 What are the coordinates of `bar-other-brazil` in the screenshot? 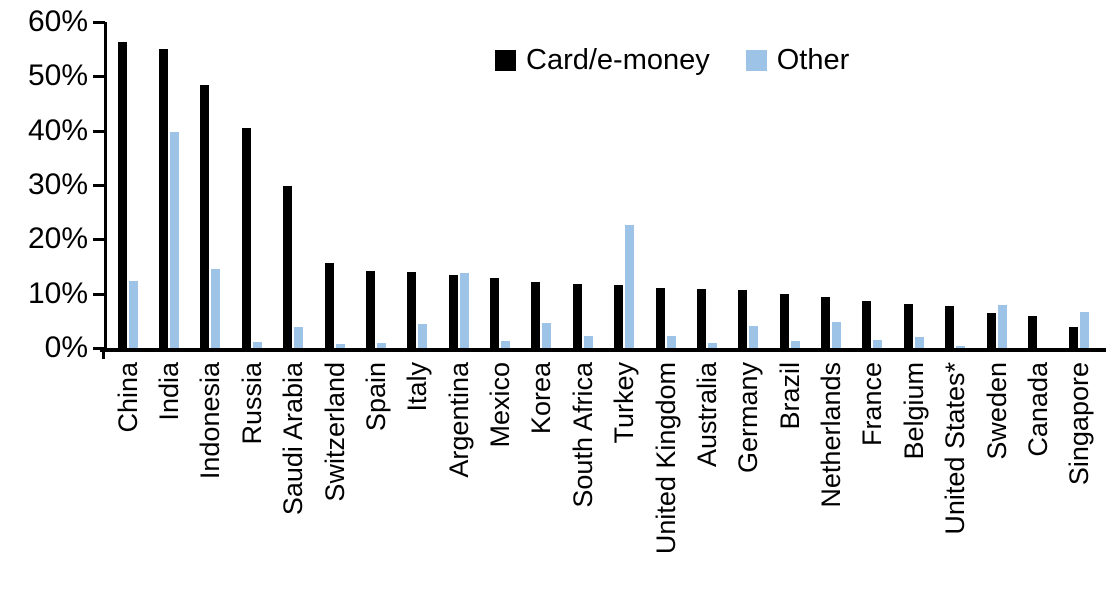 It's located at (795, 344).